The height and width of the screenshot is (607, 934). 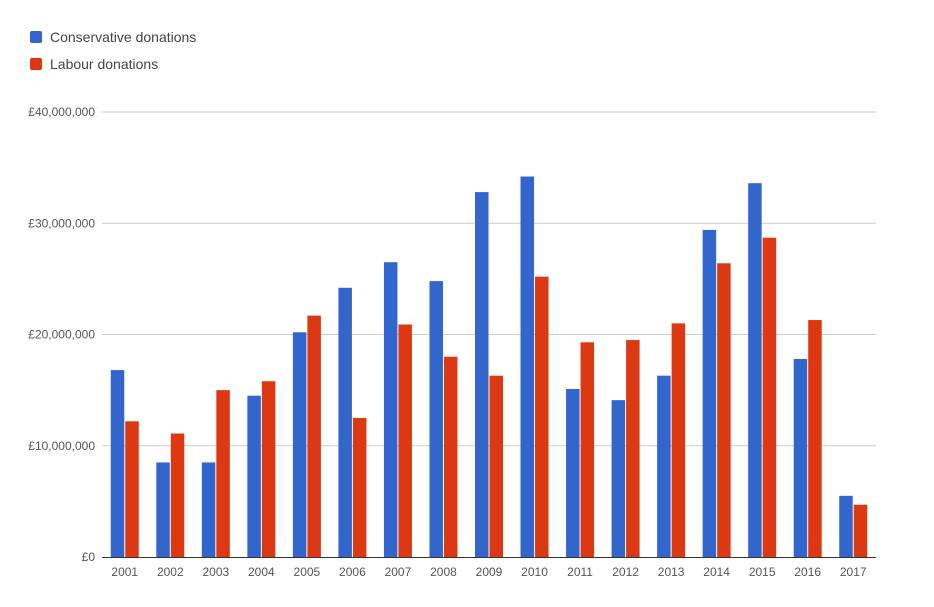 I want to click on bar-conservative-2012, so click(x=618, y=478).